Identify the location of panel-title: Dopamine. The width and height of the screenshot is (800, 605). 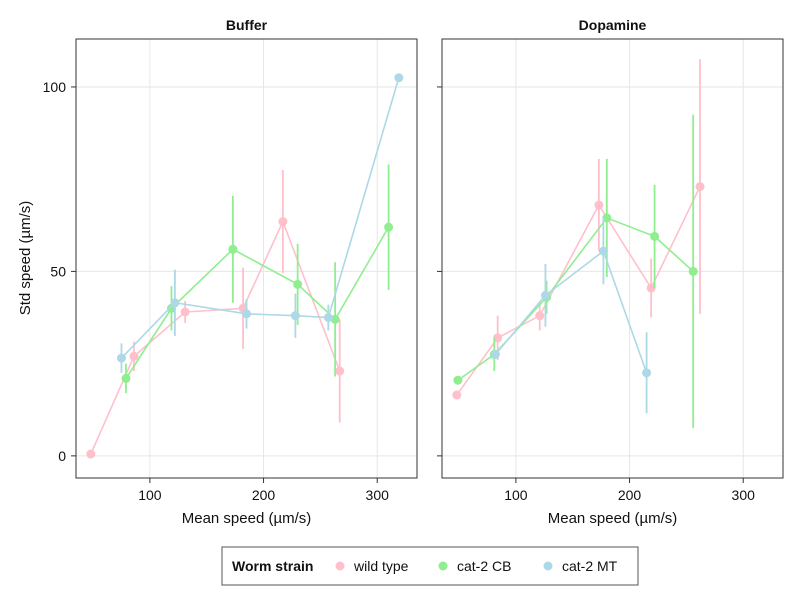
(613, 25).